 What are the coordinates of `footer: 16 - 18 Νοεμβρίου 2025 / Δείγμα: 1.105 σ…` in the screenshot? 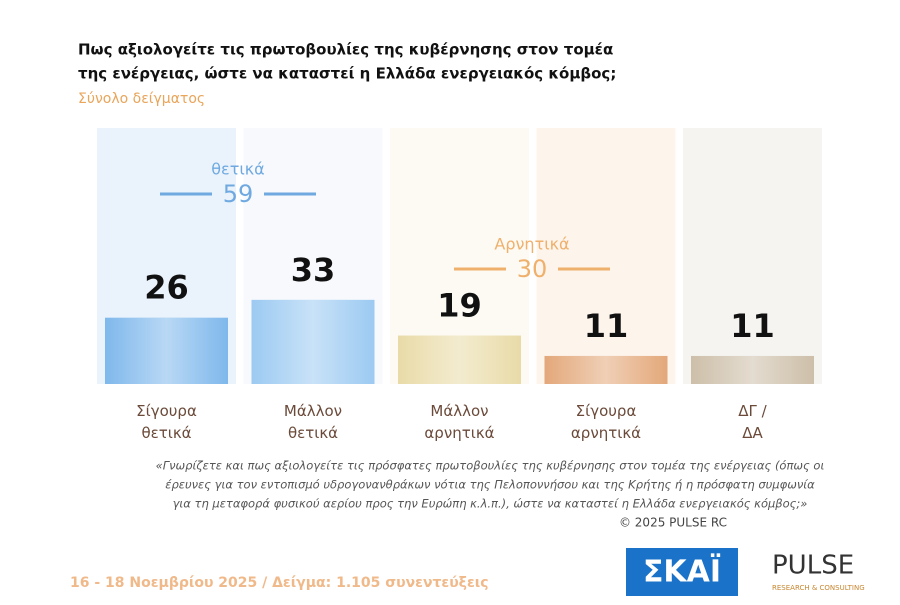 It's located at (279, 583).